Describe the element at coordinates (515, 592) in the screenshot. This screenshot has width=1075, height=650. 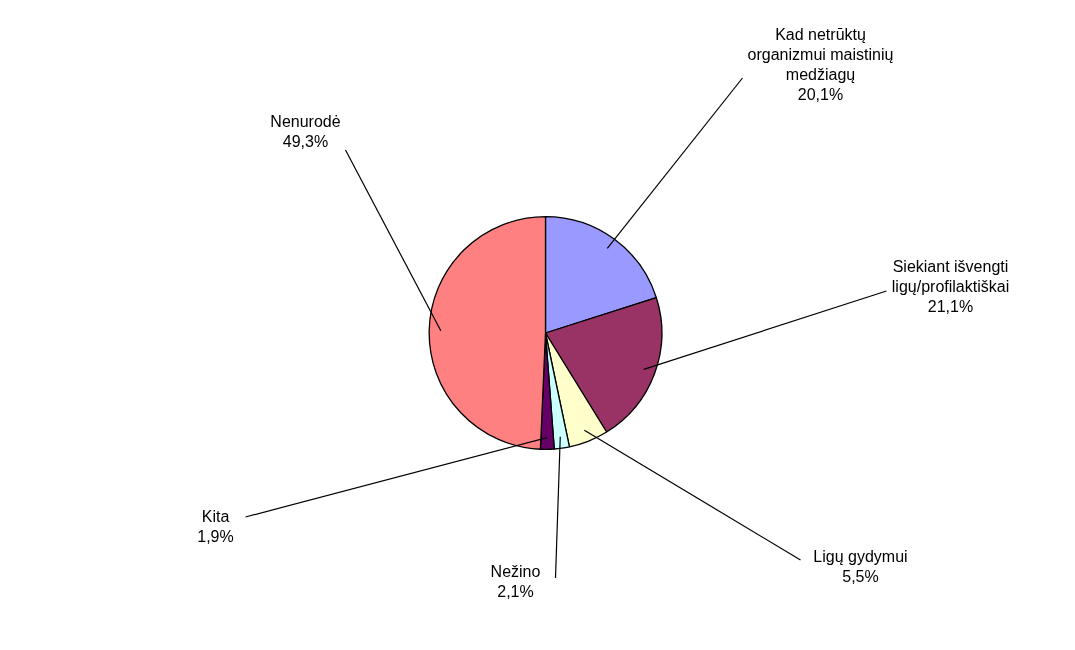
I see `data-label: 2,1%` at that location.